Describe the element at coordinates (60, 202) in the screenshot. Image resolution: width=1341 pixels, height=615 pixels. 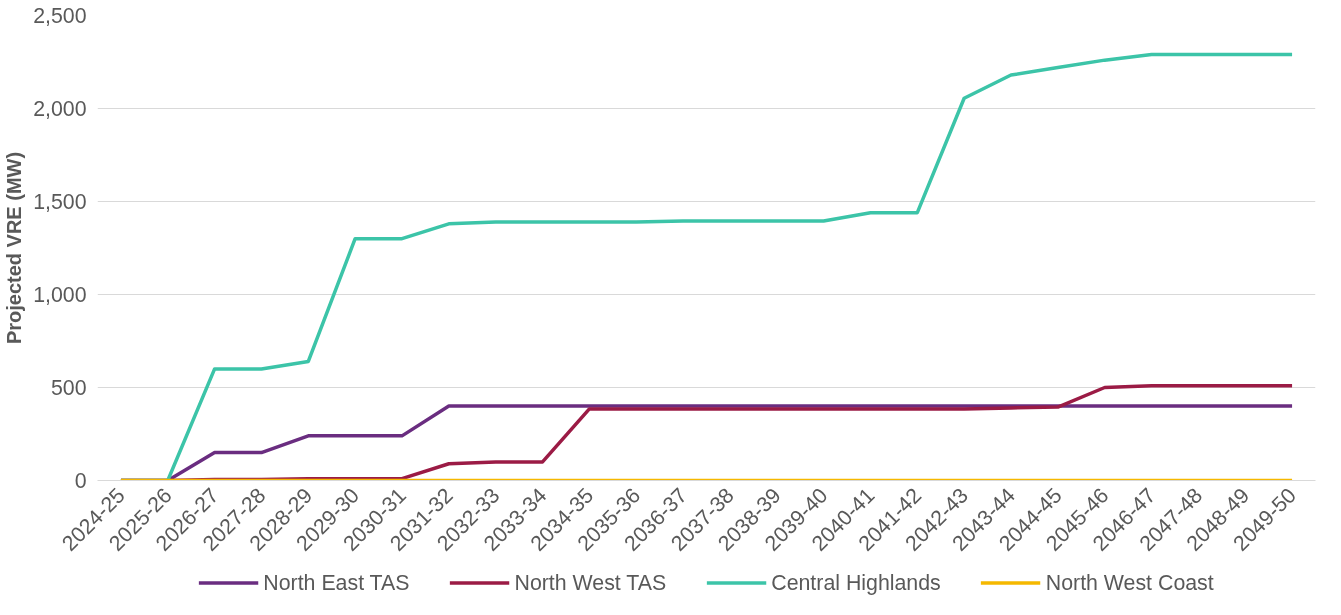
I see `y-tick-label: 1,500` at that location.